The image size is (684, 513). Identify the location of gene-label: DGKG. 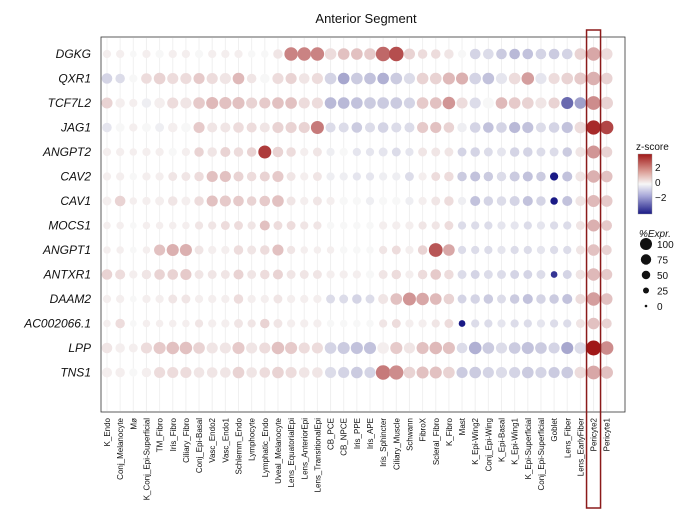
(73, 54).